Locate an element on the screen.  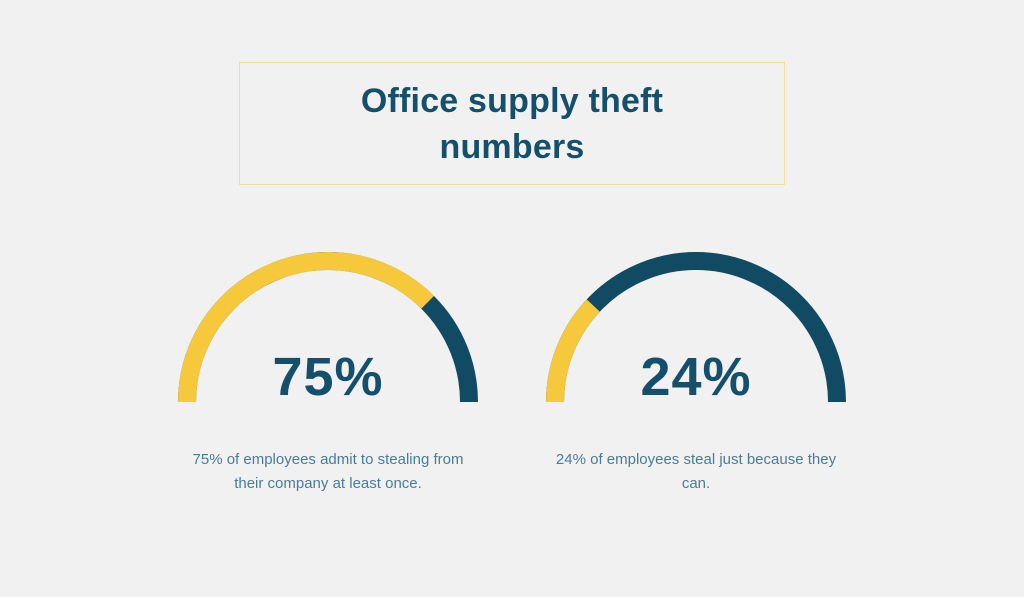
gauge-left-chart: 75% is located at coordinates (328, 329).